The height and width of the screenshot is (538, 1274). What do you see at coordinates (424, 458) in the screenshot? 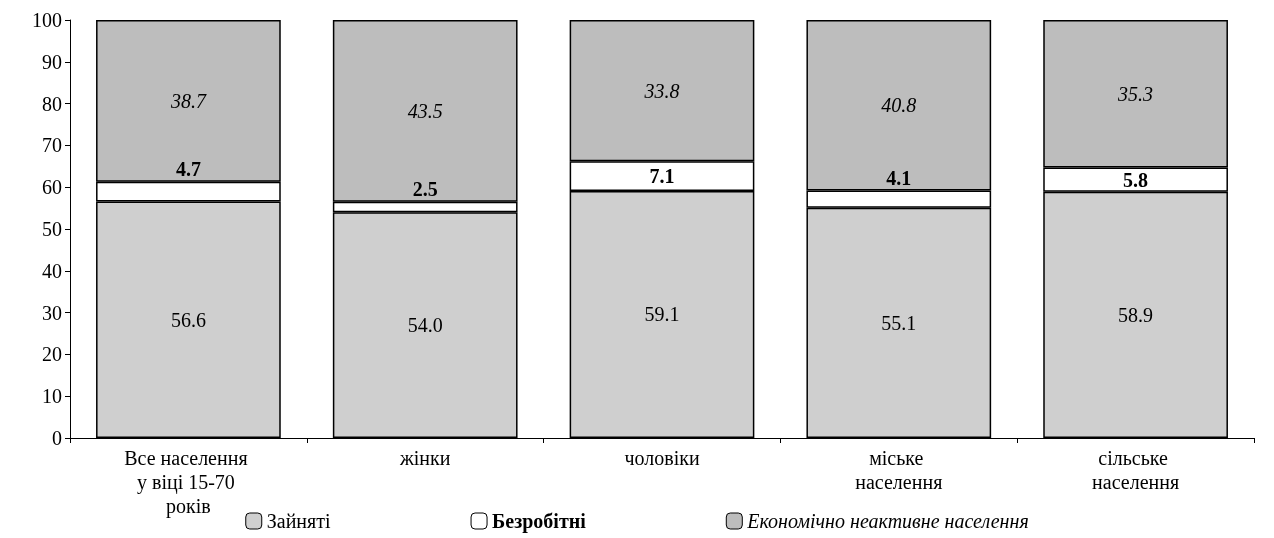
I see `x-tick-label: жінки` at bounding box center [424, 458].